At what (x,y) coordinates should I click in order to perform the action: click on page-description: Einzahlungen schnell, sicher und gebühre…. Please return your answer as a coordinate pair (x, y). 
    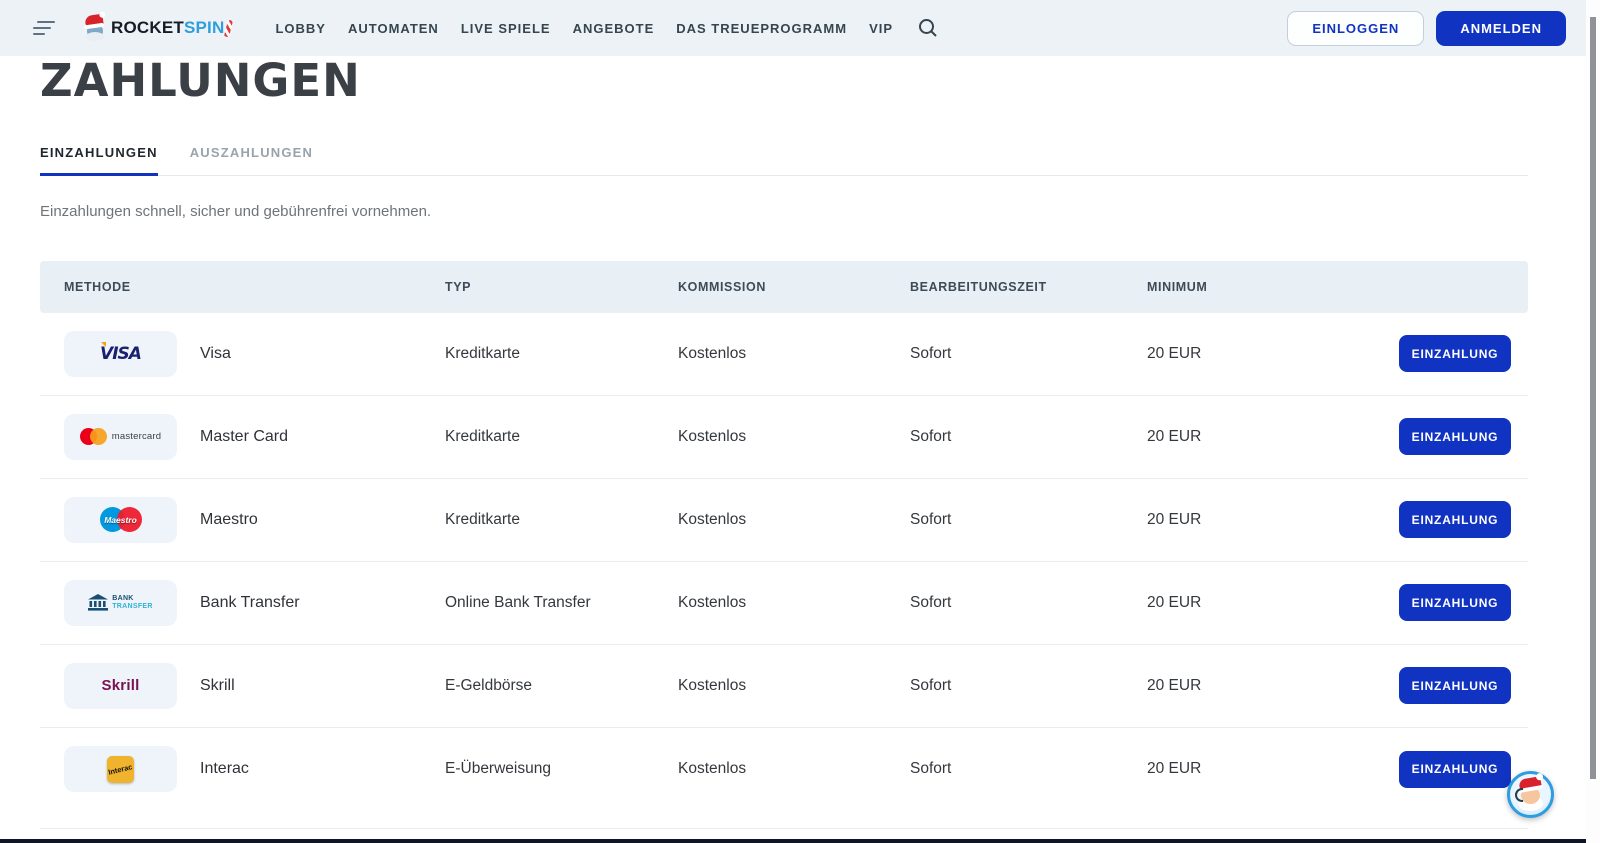
    Looking at the image, I should click on (236, 211).